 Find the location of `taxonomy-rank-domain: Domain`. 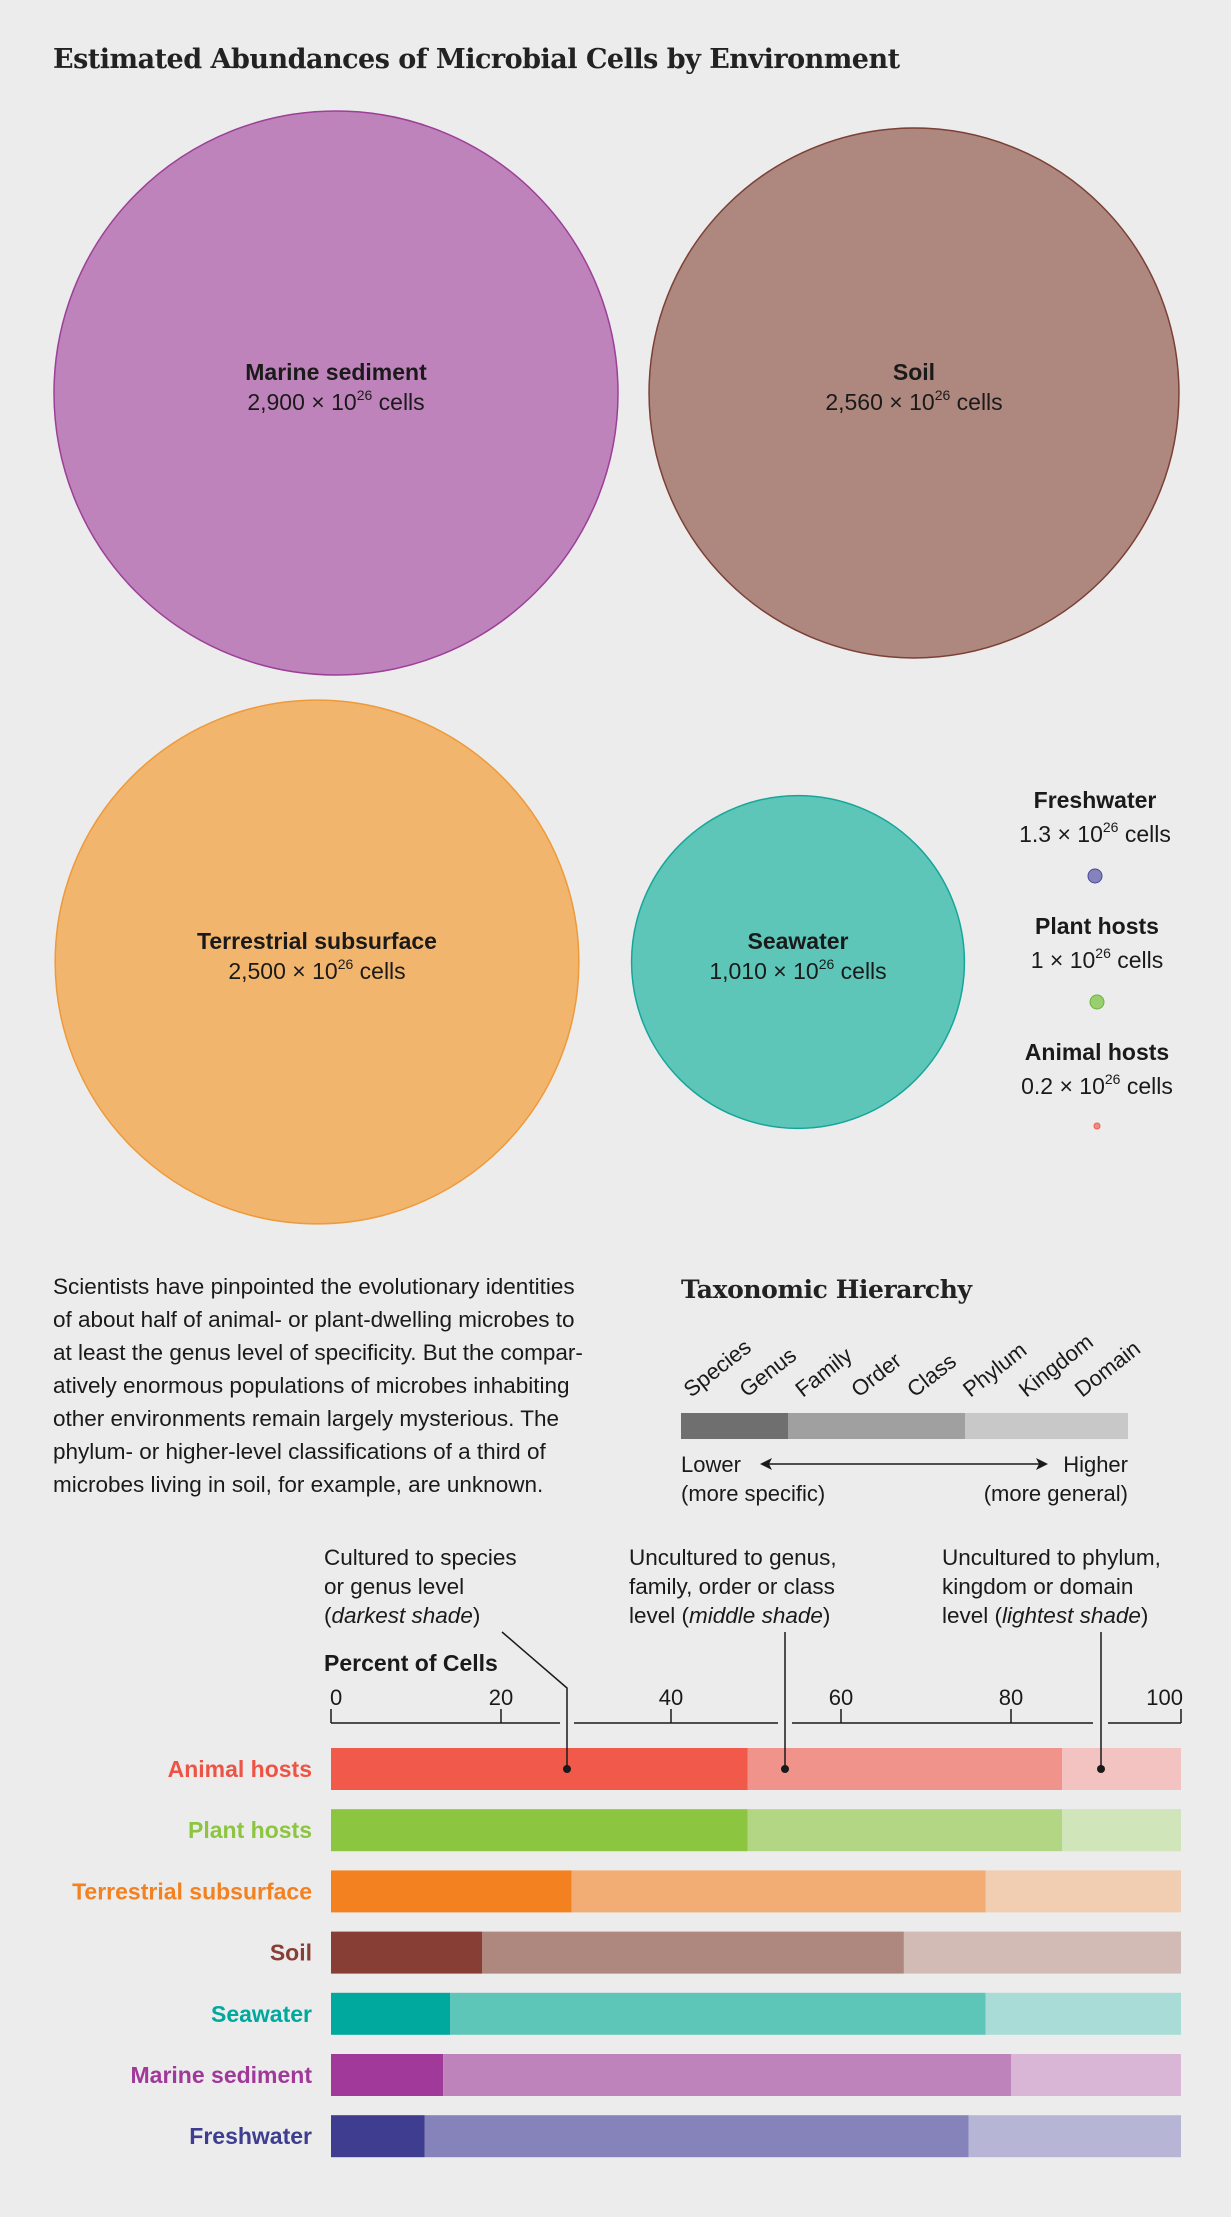

taxonomy-rank-domain: Domain is located at coordinates (1107, 1369).